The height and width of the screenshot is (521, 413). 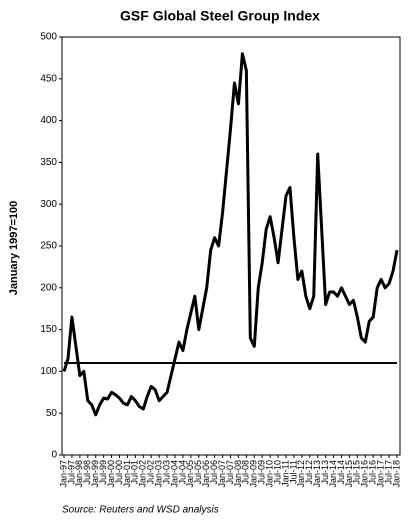 What do you see at coordinates (119, 472) in the screenshot?
I see `x-tick-label: Jul-00` at bounding box center [119, 472].